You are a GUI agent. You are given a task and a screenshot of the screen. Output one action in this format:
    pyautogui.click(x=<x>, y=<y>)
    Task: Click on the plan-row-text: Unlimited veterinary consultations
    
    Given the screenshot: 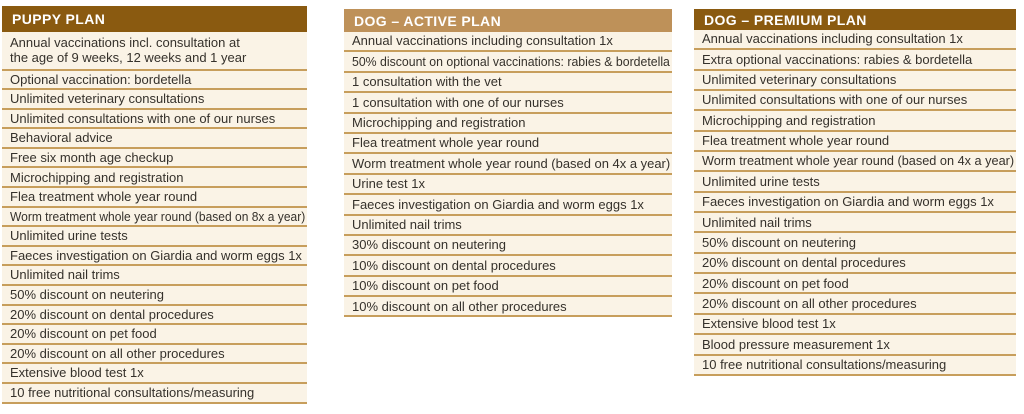 What is the action you would take?
    pyautogui.click(x=107, y=99)
    